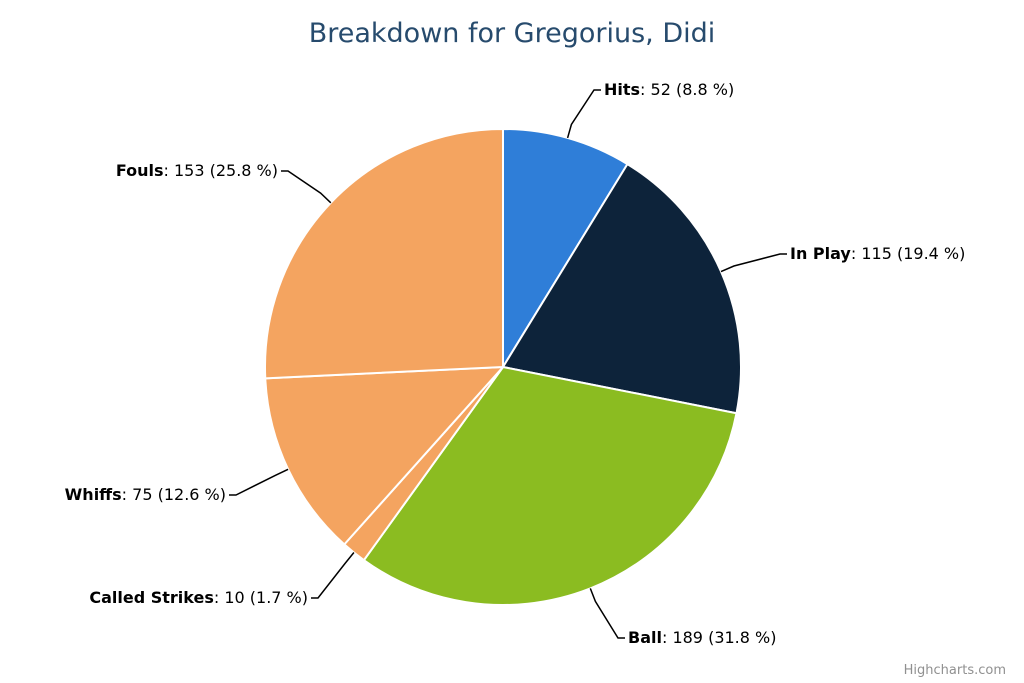  Describe the element at coordinates (174, 494) in the screenshot. I see `data-label-value: : 75 (12.6 %)` at that location.